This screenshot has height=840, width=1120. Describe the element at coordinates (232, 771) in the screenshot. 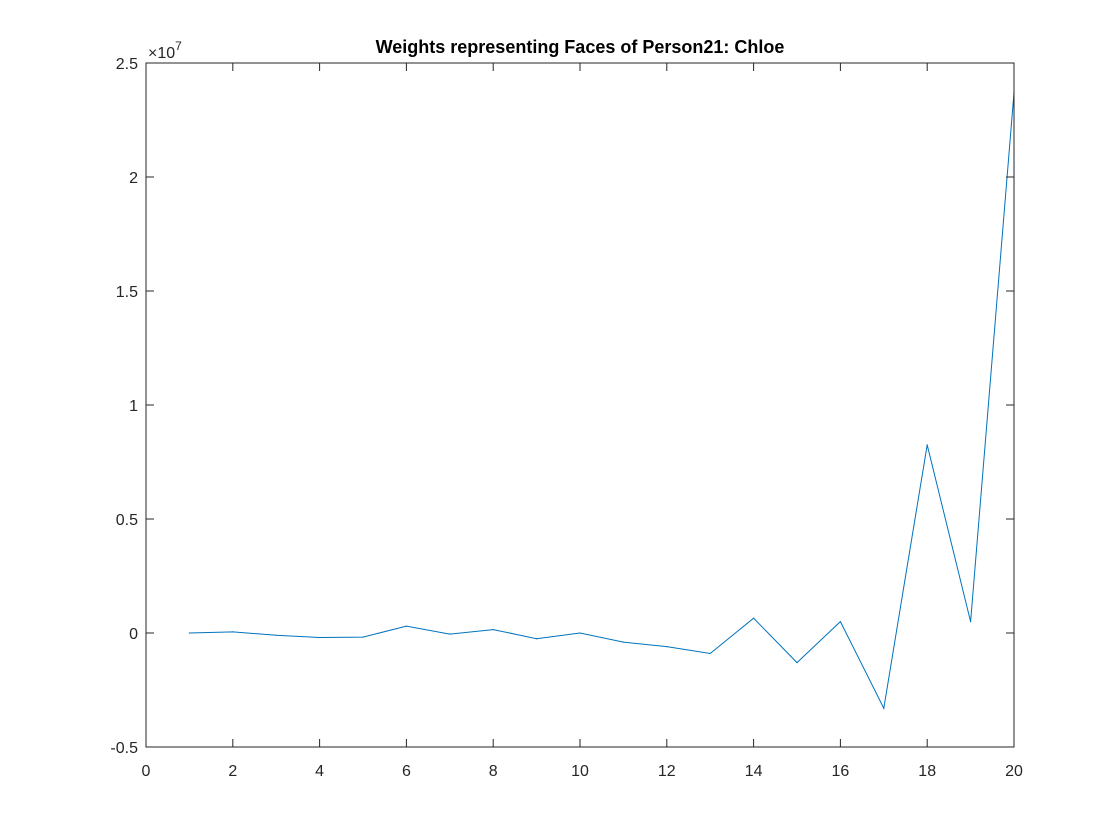

I see `x-tick-label: 2` at that location.